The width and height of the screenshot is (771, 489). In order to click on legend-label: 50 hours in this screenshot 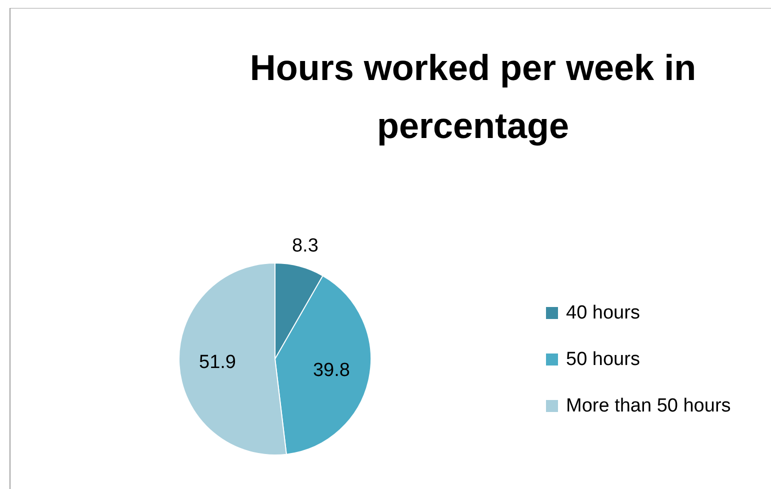, I will do `click(603, 359)`.